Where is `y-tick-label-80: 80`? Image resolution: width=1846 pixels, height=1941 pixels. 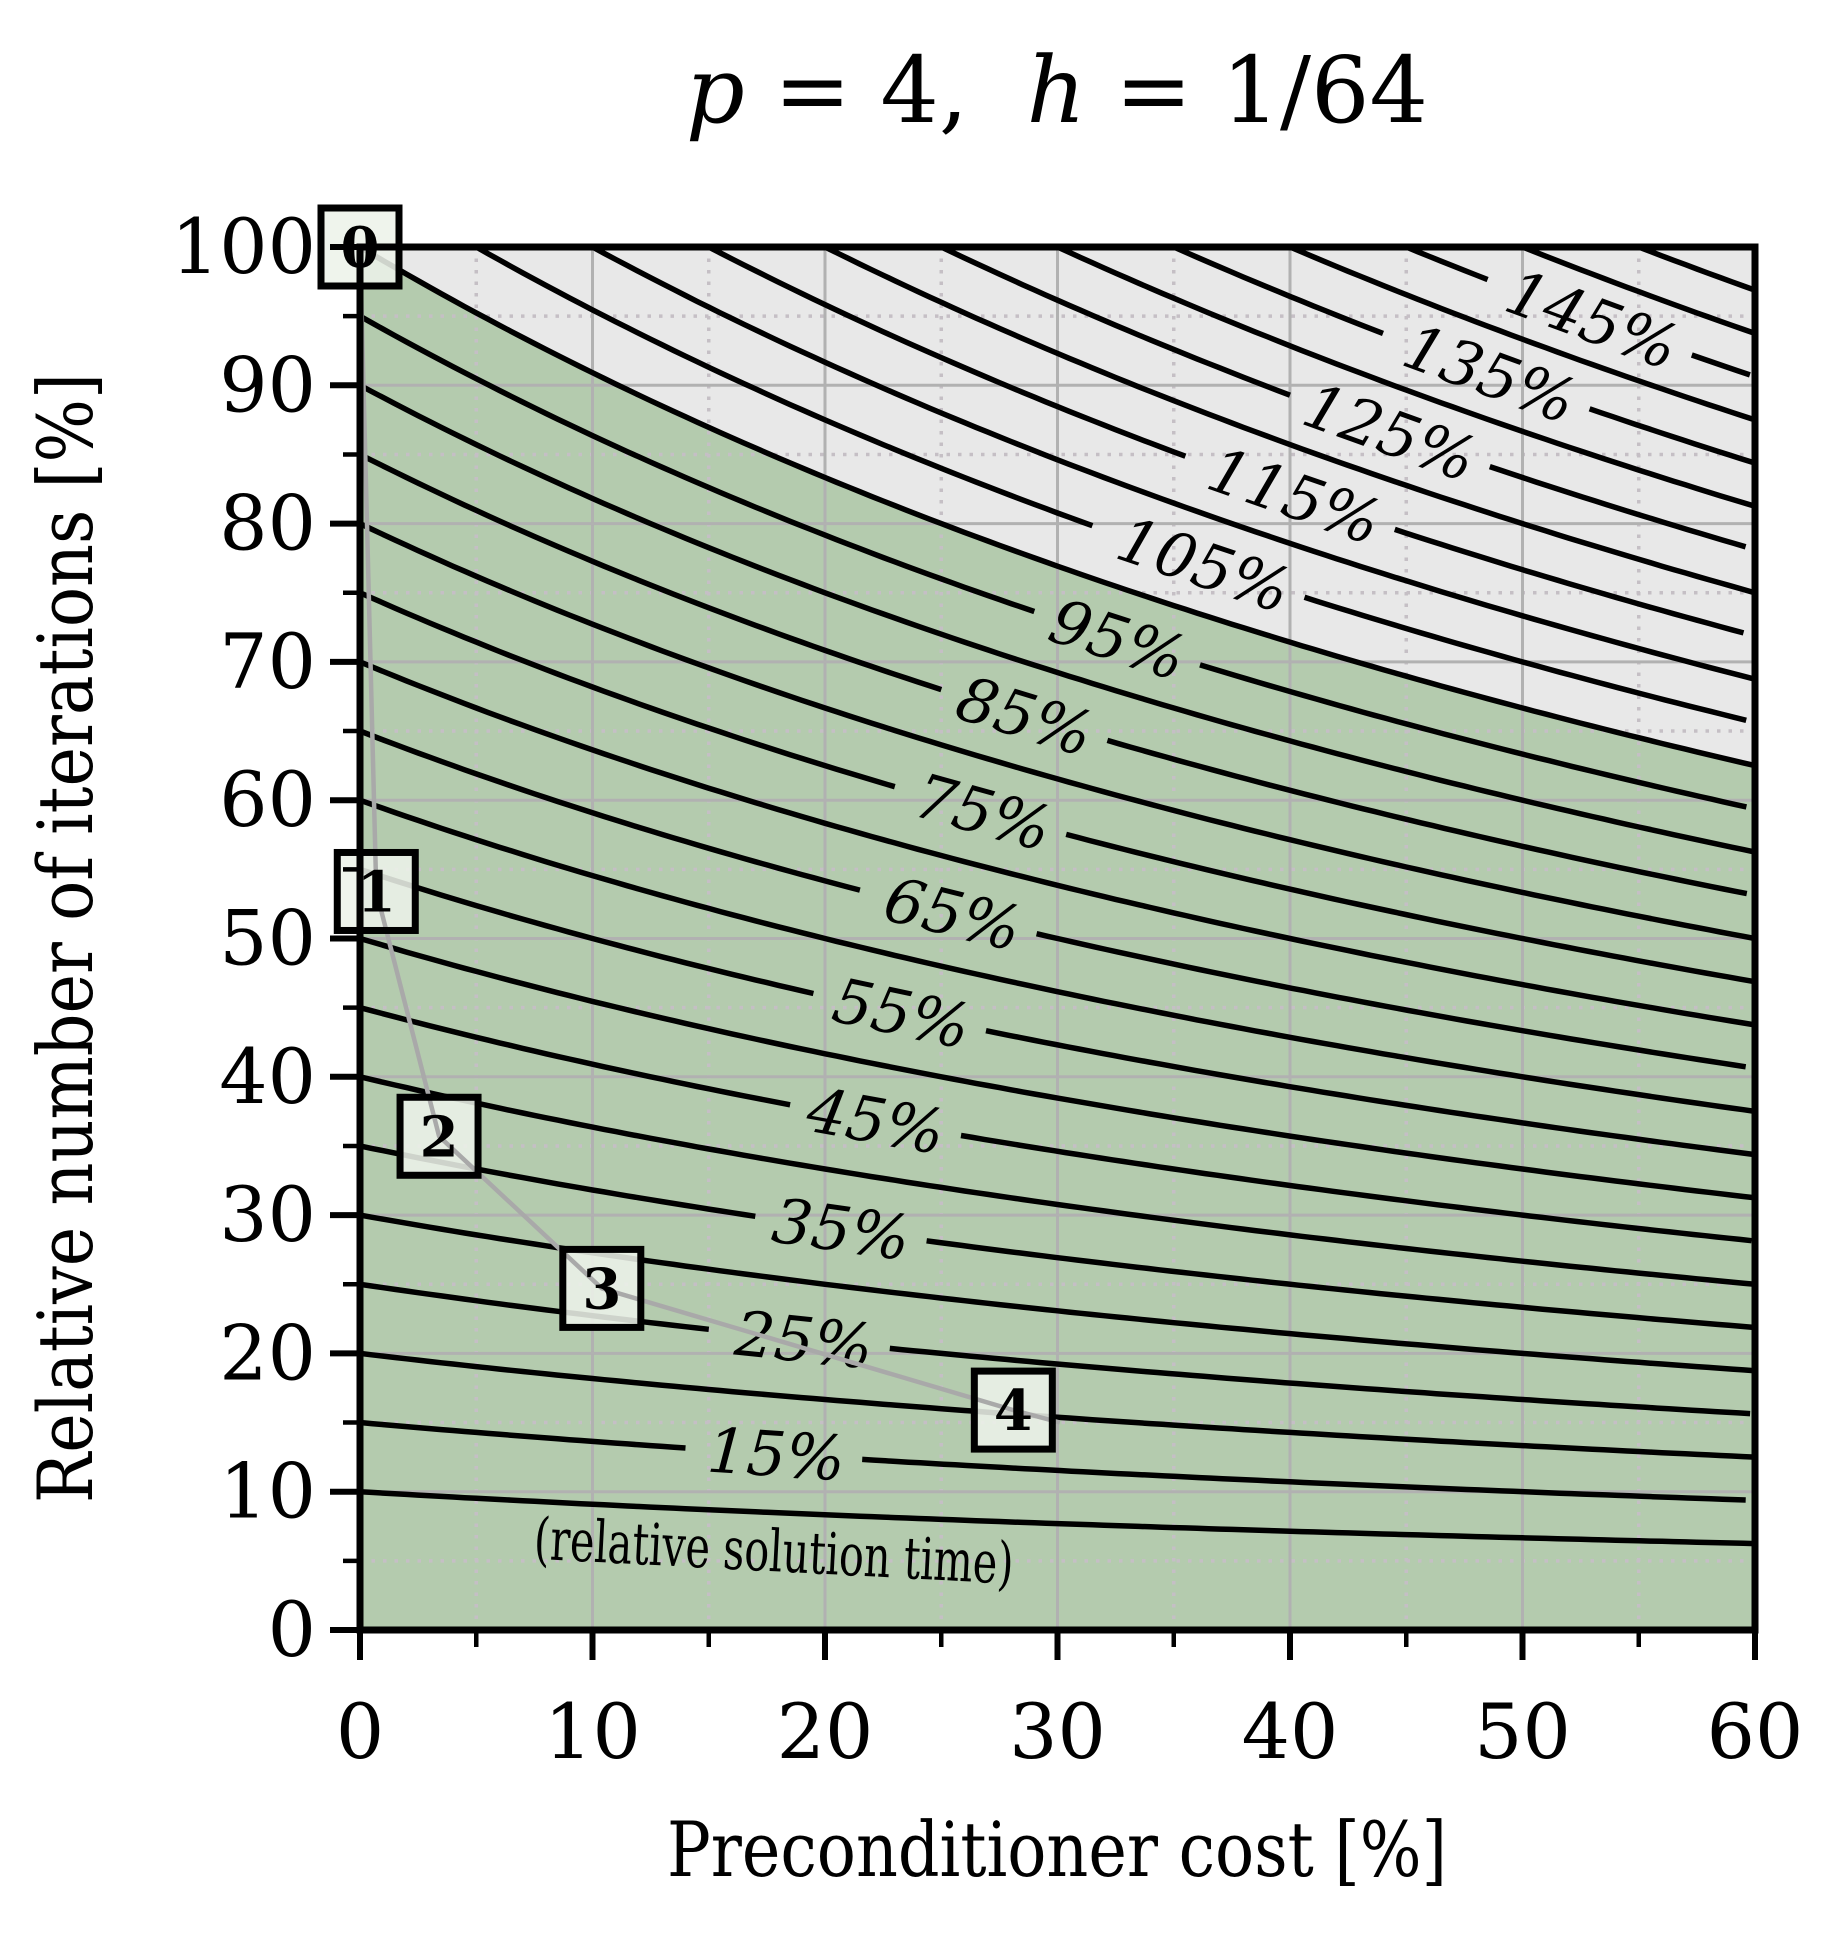
y-tick-label-80: 80 is located at coordinates (267, 523).